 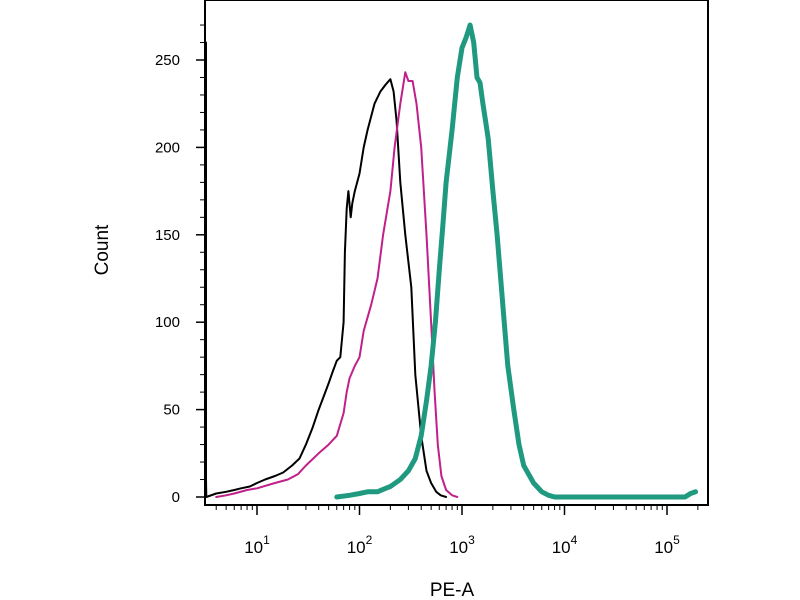 What do you see at coordinates (171, 410) in the screenshot?
I see `y-tick-label: 50` at bounding box center [171, 410].